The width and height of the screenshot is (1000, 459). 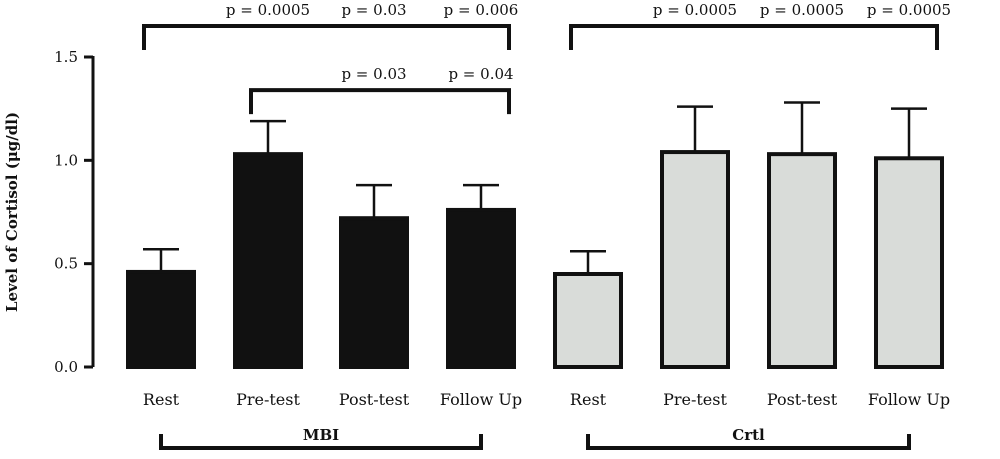 I want to click on y-tick-label: 0.5, so click(x=66, y=264).